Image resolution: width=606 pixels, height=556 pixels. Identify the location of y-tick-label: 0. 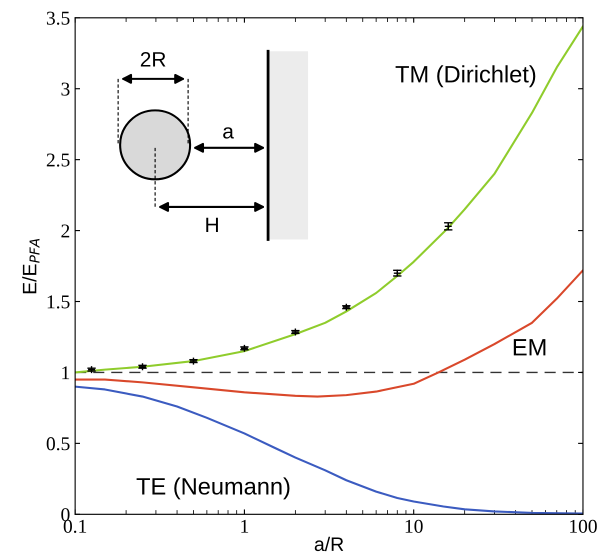
(65, 515).